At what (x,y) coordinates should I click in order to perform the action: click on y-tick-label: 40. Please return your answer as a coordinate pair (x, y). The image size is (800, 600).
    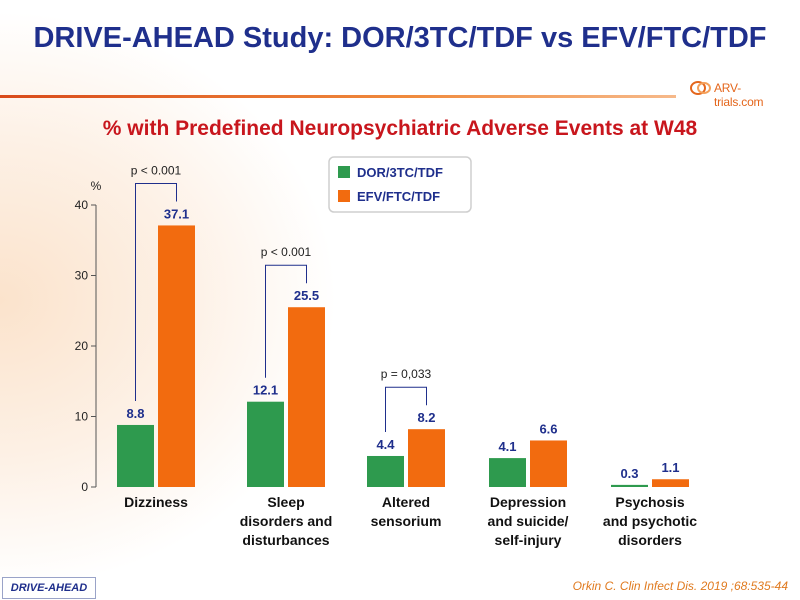
    Looking at the image, I should click on (82, 205).